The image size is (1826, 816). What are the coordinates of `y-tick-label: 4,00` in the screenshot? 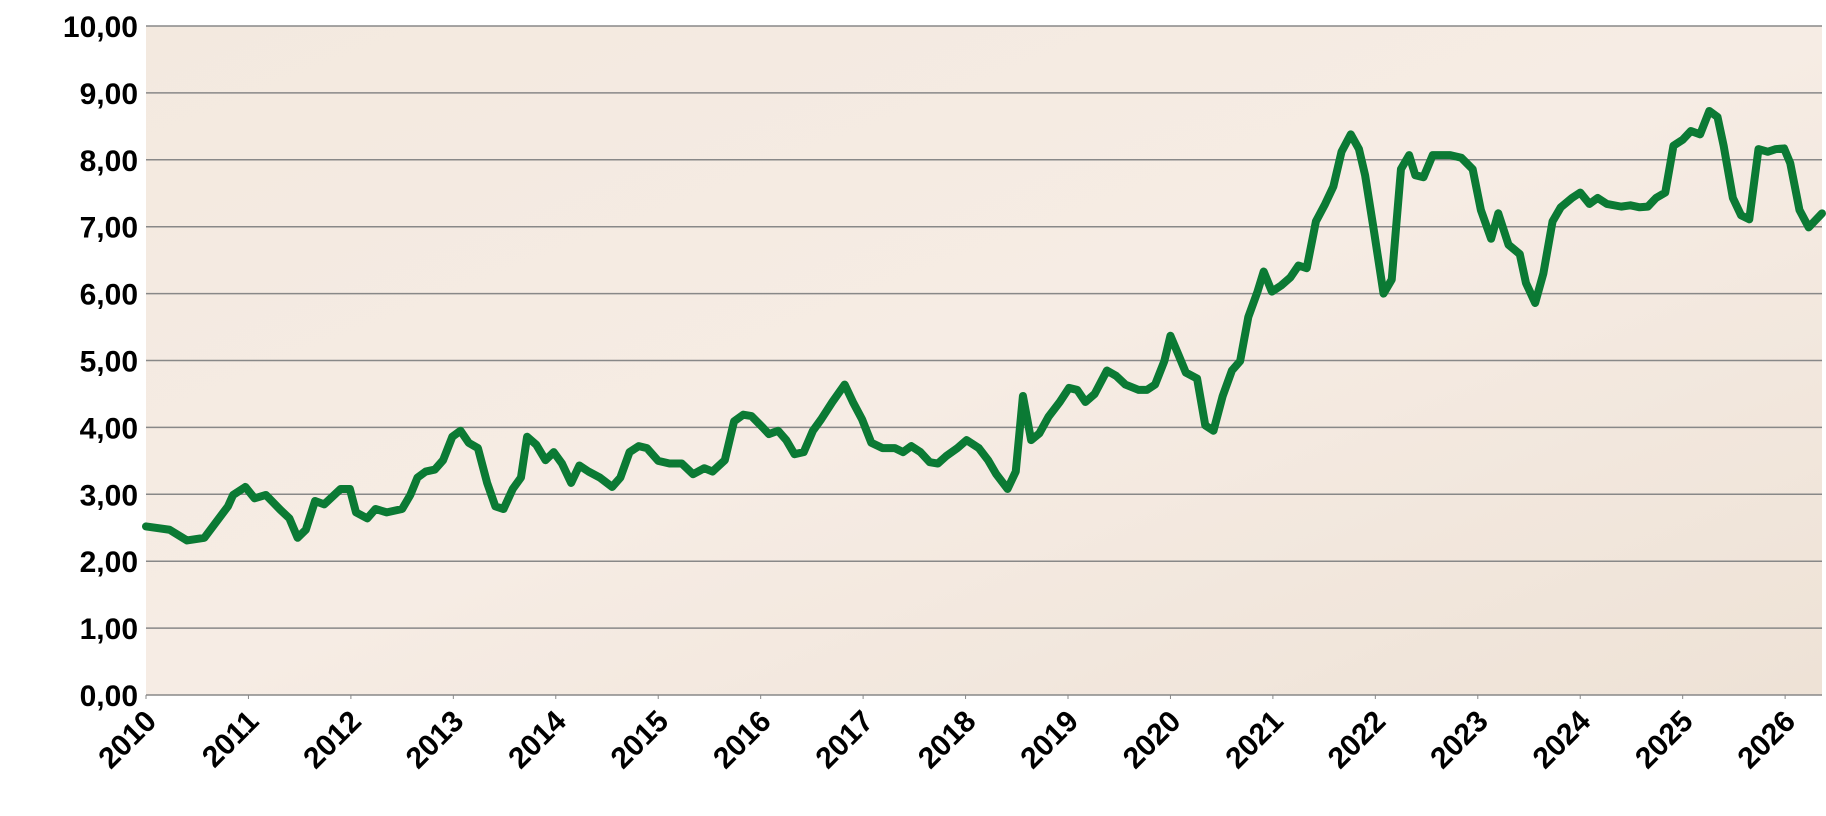 It's located at (109, 428).